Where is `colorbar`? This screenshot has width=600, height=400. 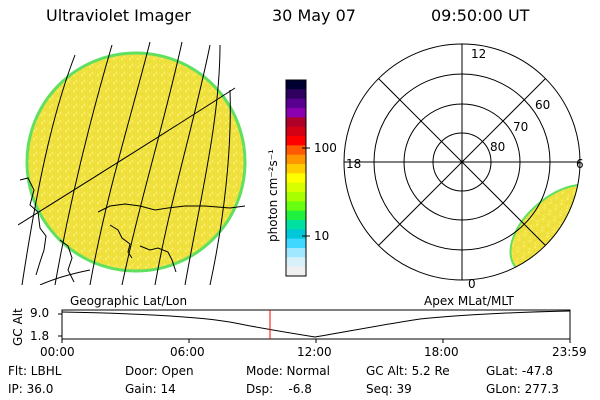 colorbar is located at coordinates (296, 178).